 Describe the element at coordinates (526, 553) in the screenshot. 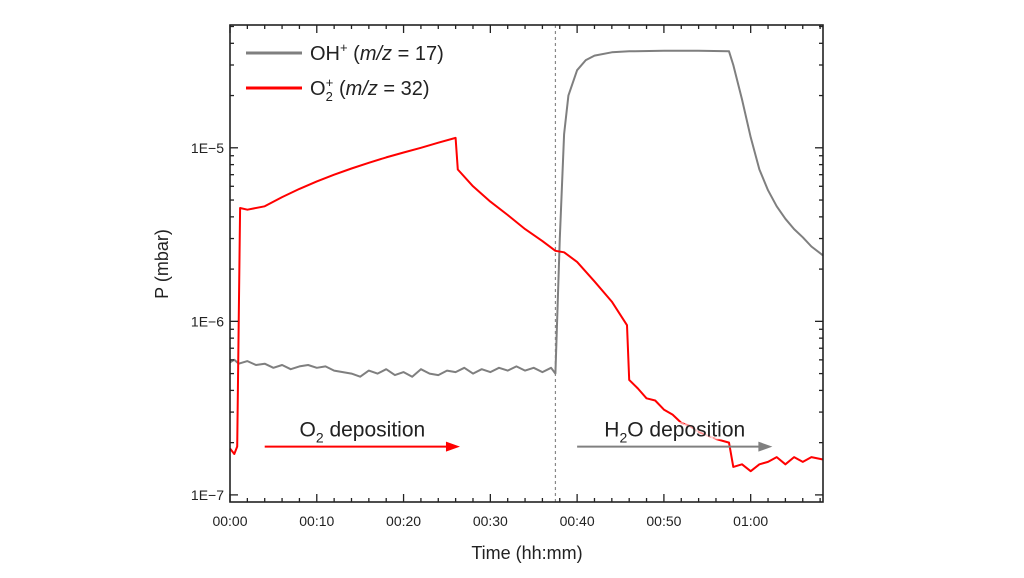

I see `x-axis-label: Time (hh:mm)` at that location.